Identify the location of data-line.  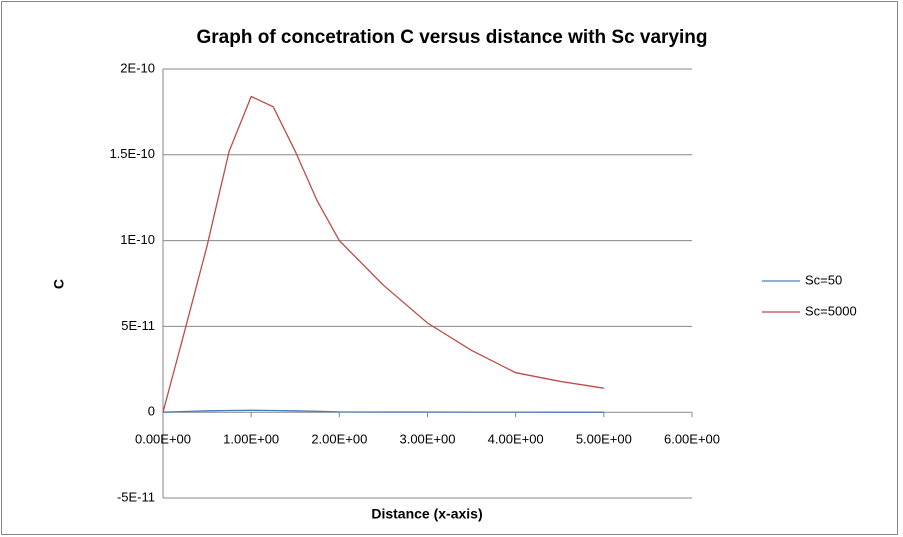
(383, 411).